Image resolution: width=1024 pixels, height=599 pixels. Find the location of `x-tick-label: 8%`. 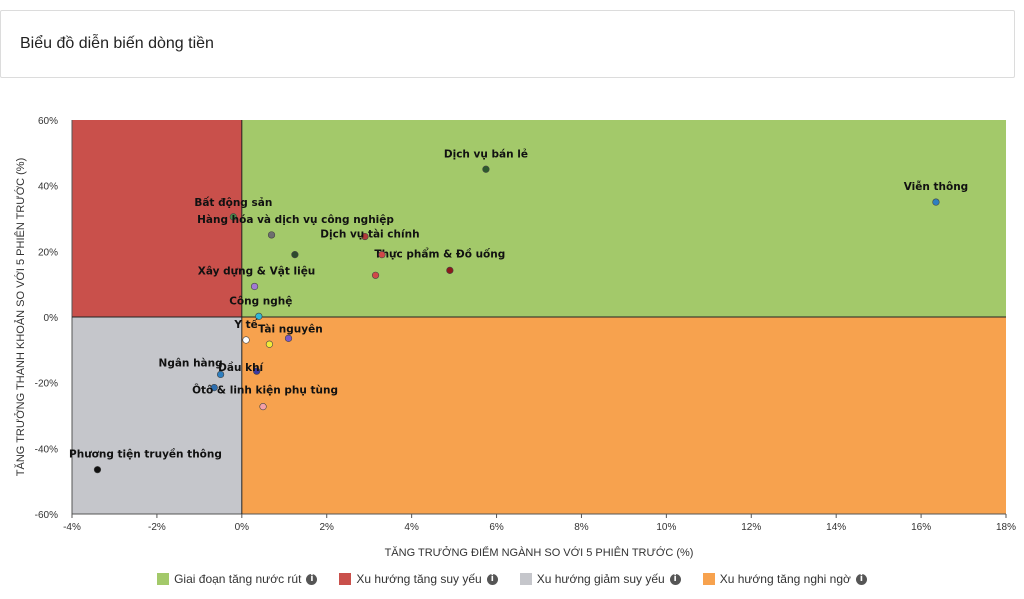

x-tick-label: 8% is located at coordinates (581, 527).